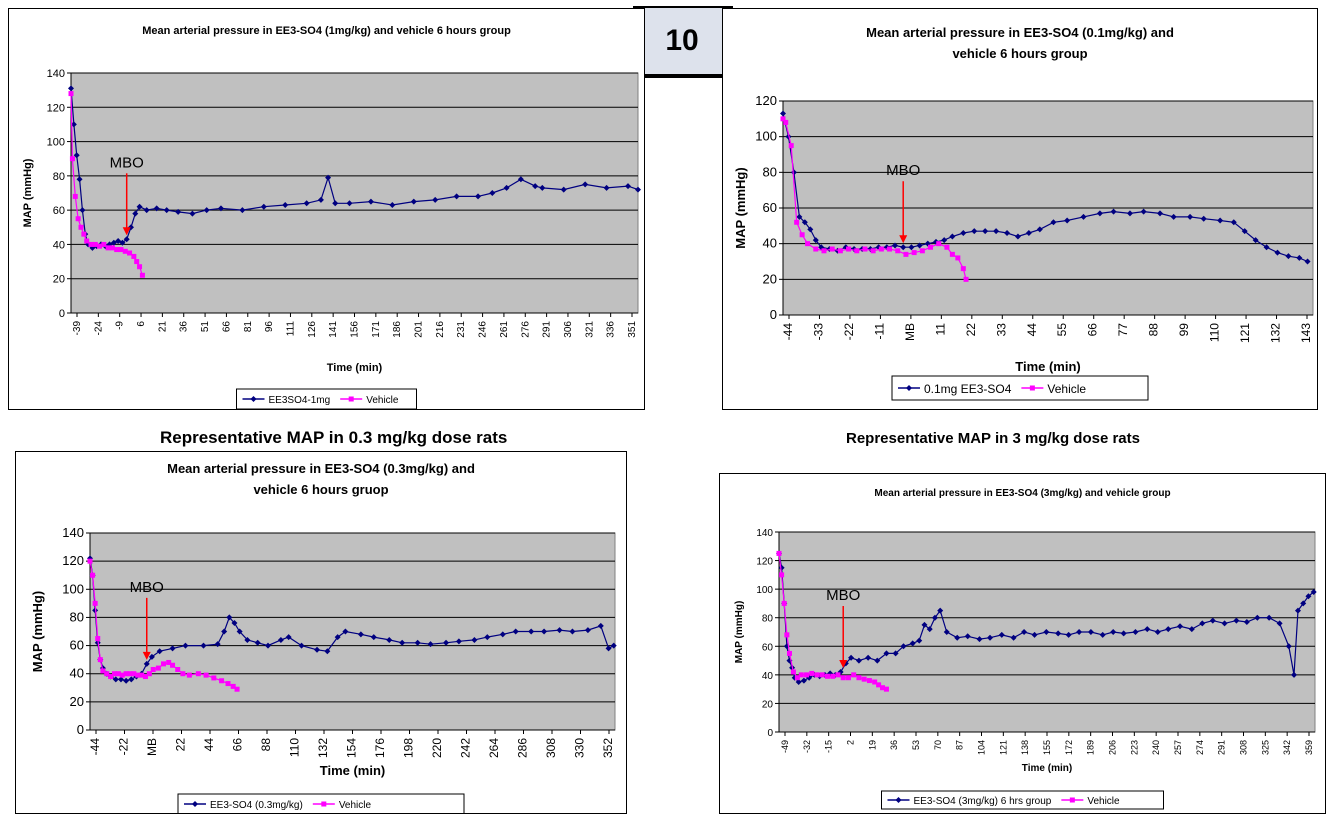  What do you see at coordinates (807, 746) in the screenshot?
I see `x-tick-label: -32` at bounding box center [807, 746].